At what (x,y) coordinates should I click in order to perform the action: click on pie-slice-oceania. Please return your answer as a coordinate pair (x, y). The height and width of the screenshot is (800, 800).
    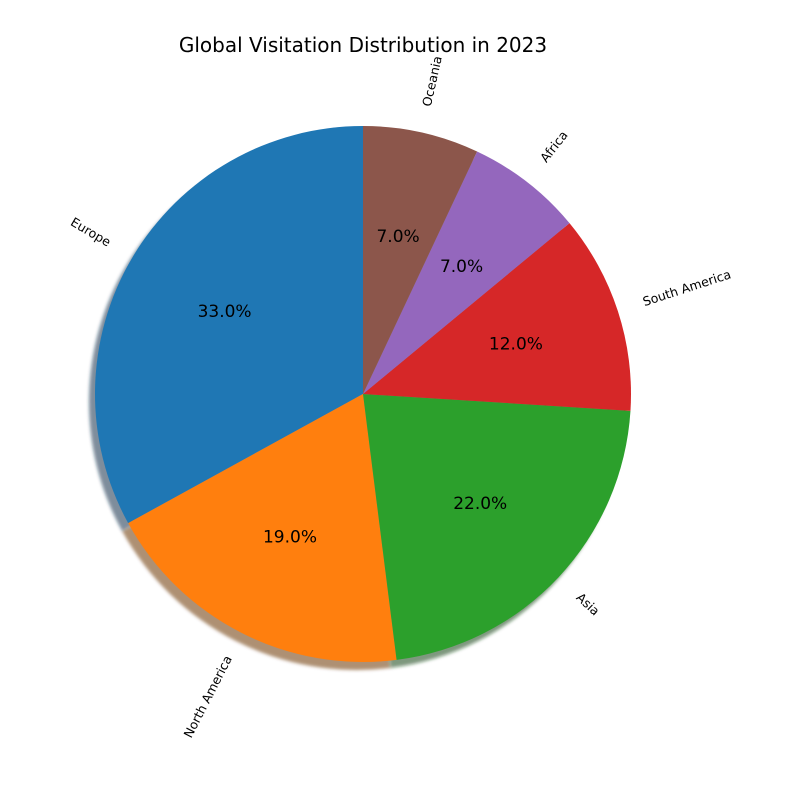
    Looking at the image, I should click on (420, 260).